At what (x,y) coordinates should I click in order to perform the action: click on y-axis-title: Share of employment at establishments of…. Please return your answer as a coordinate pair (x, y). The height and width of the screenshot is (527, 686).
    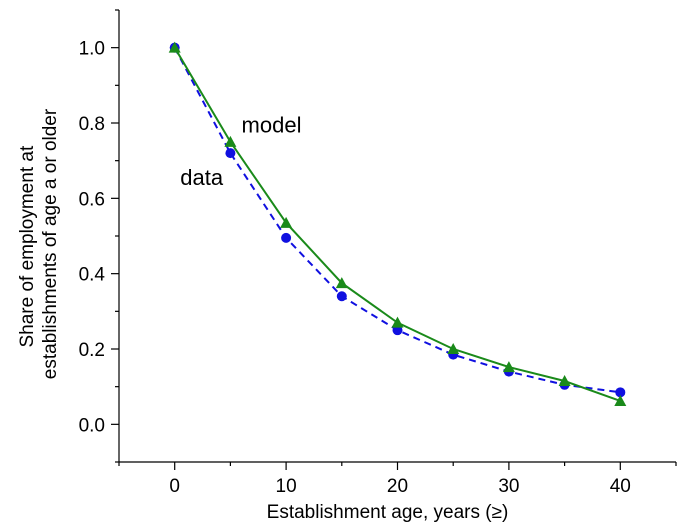
    Looking at the image, I should click on (39, 243).